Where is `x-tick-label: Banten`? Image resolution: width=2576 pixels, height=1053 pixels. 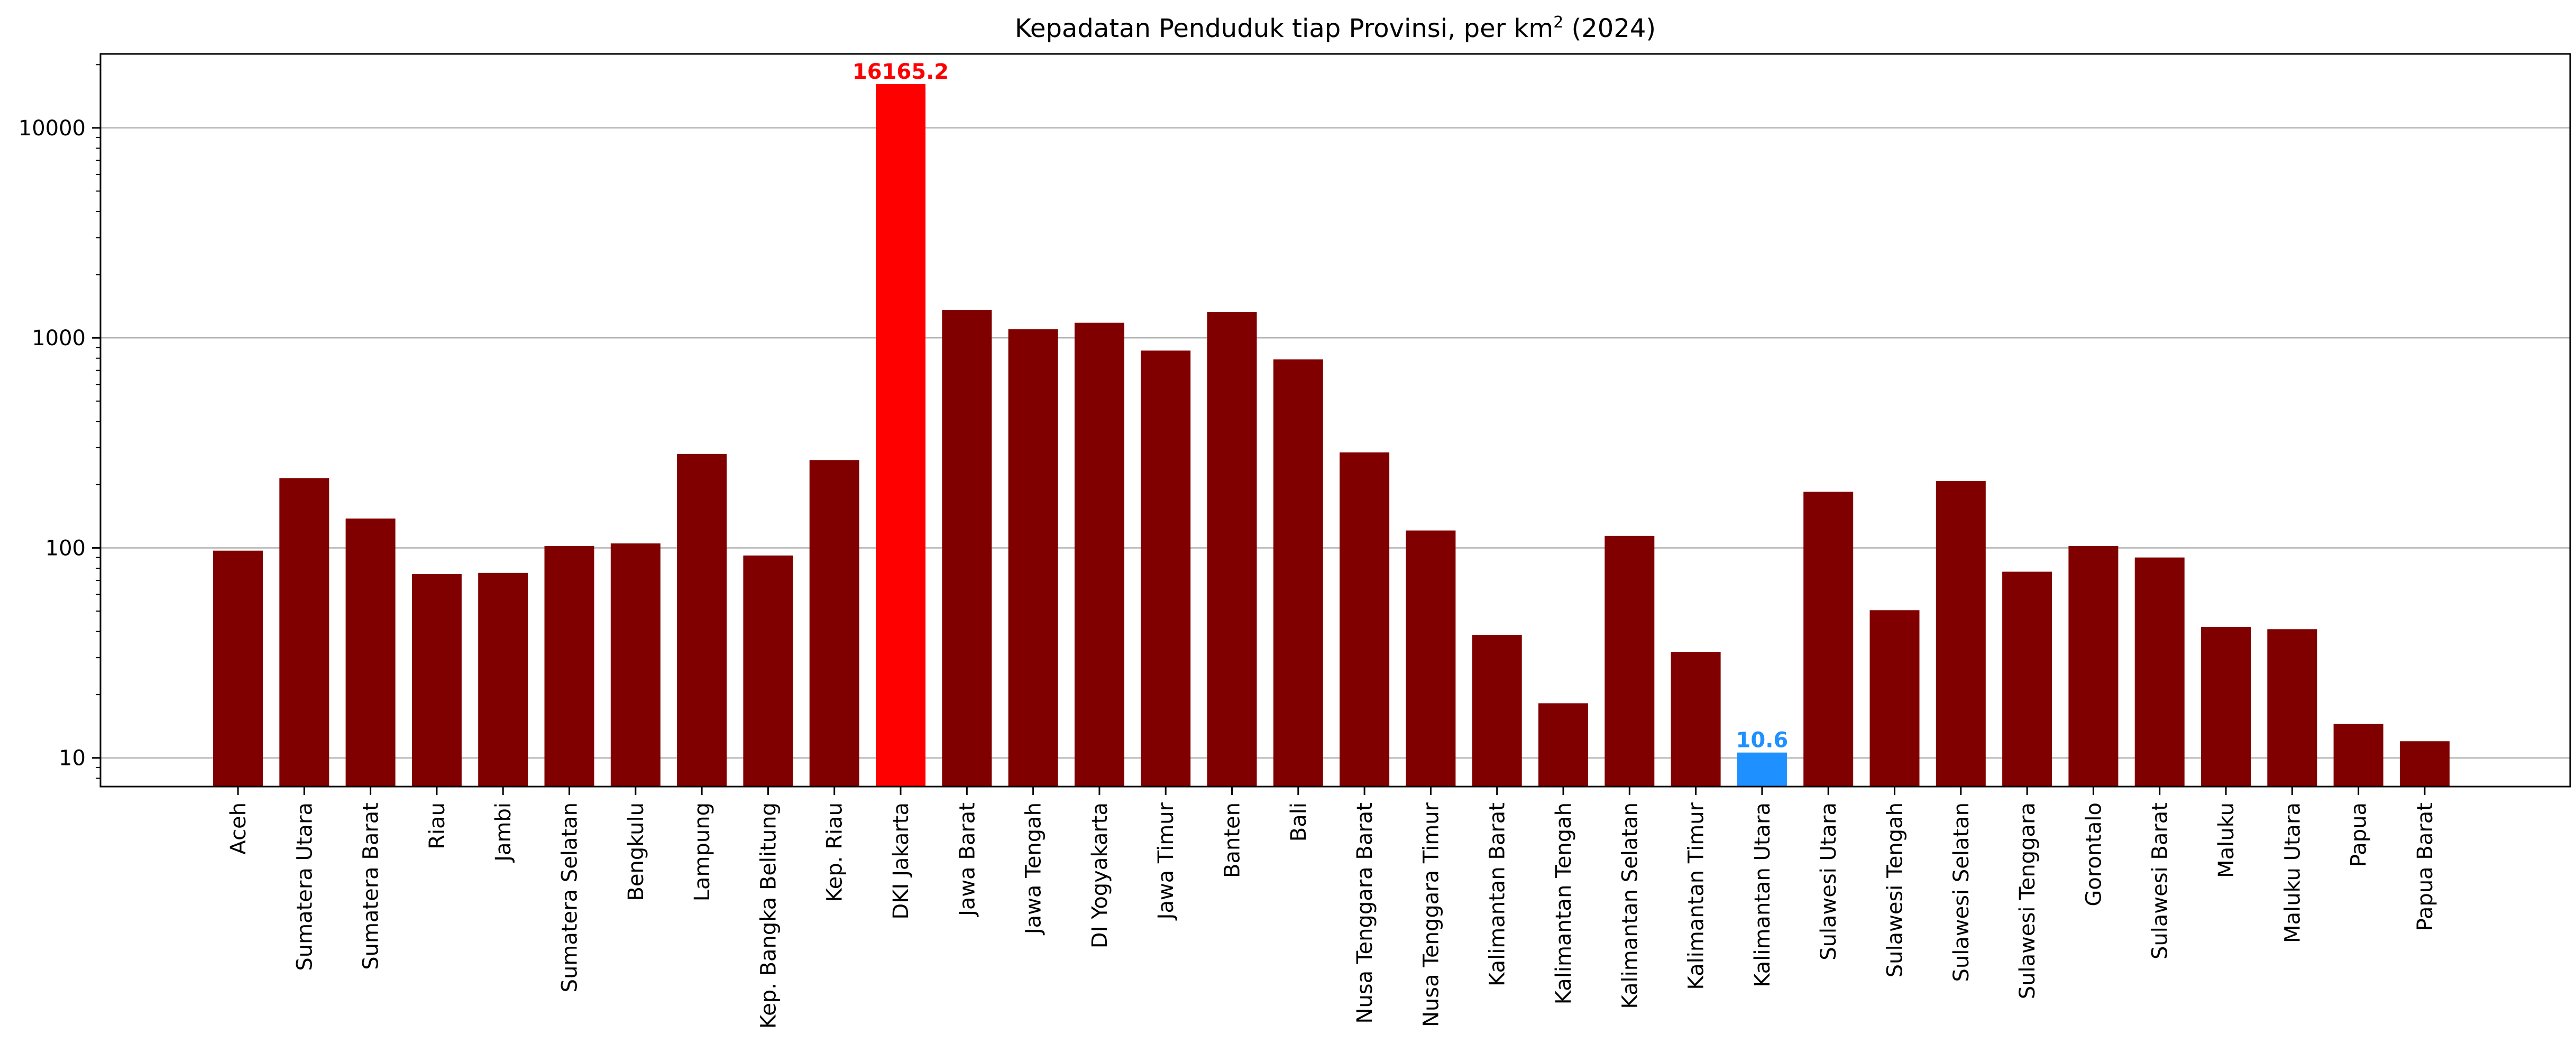
x-tick-label: Banten is located at coordinates (1233, 840).